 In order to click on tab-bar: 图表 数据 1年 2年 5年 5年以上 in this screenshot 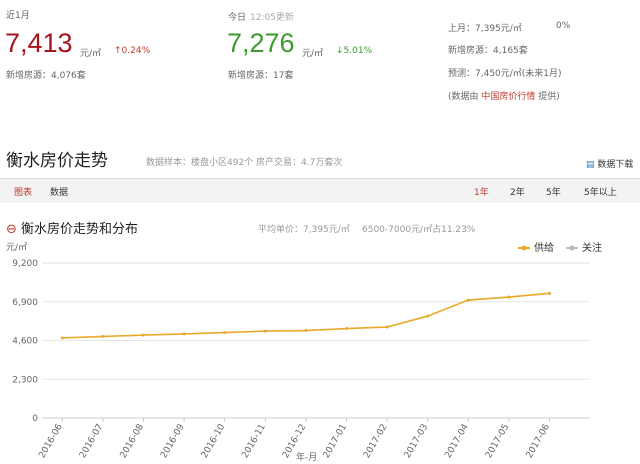, I will do `click(320, 190)`.